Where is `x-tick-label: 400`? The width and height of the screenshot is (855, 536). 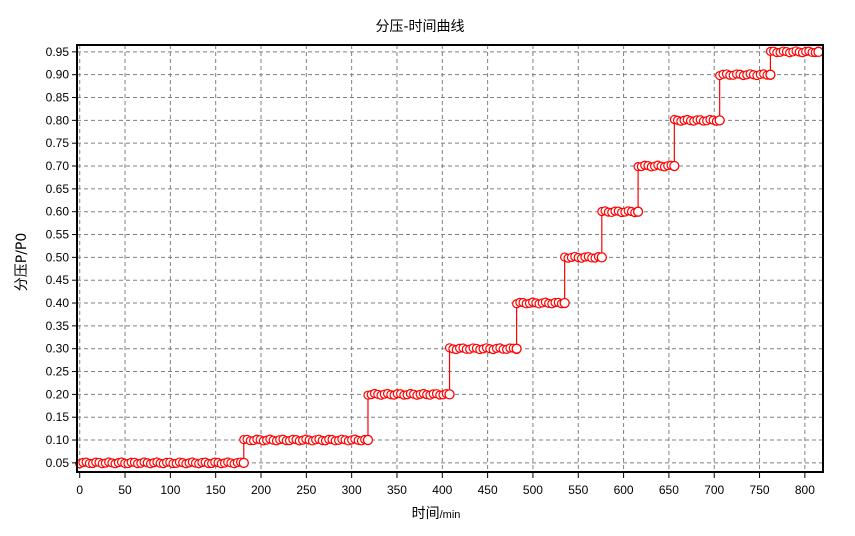 x-tick-label: 400 is located at coordinates (442, 490).